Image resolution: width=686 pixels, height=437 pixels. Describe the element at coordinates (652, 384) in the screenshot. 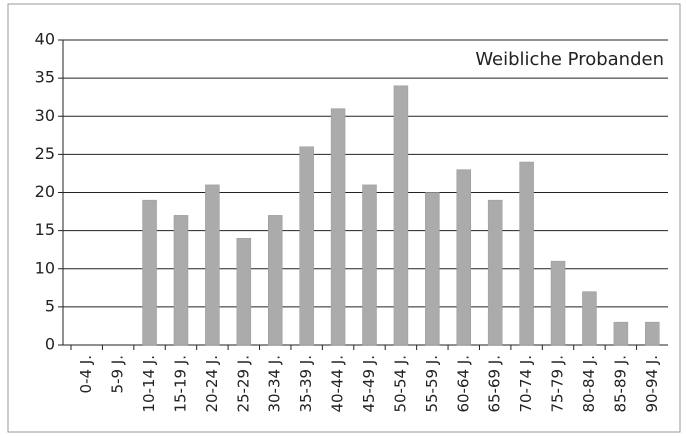

I see `x-tick-label: 90-94 J.` at that location.